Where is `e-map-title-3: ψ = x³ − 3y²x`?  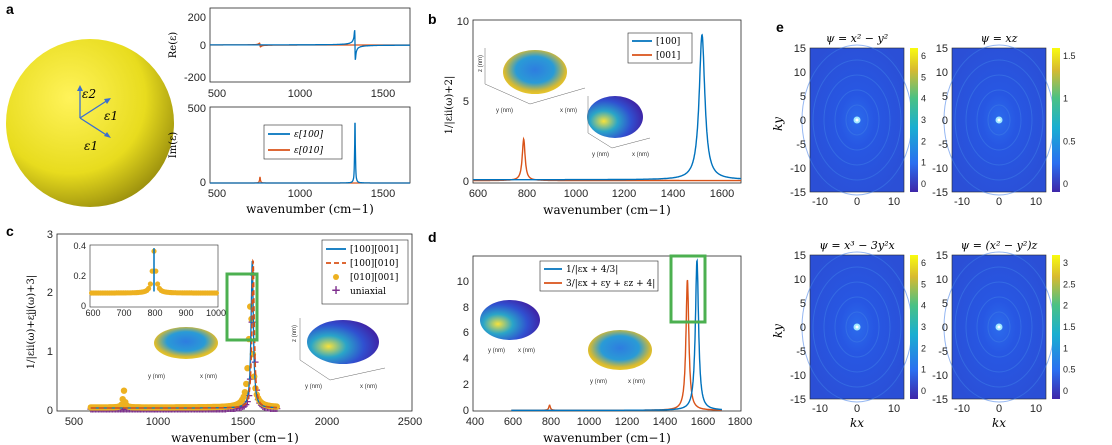 e-map-title-3: ψ = x³ − 3y²x is located at coordinates (857, 245).